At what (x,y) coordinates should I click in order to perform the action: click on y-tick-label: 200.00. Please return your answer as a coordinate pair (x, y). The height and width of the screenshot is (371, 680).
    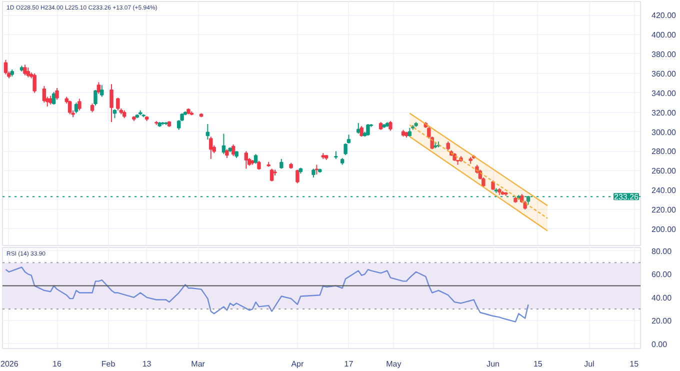
    Looking at the image, I should click on (664, 229).